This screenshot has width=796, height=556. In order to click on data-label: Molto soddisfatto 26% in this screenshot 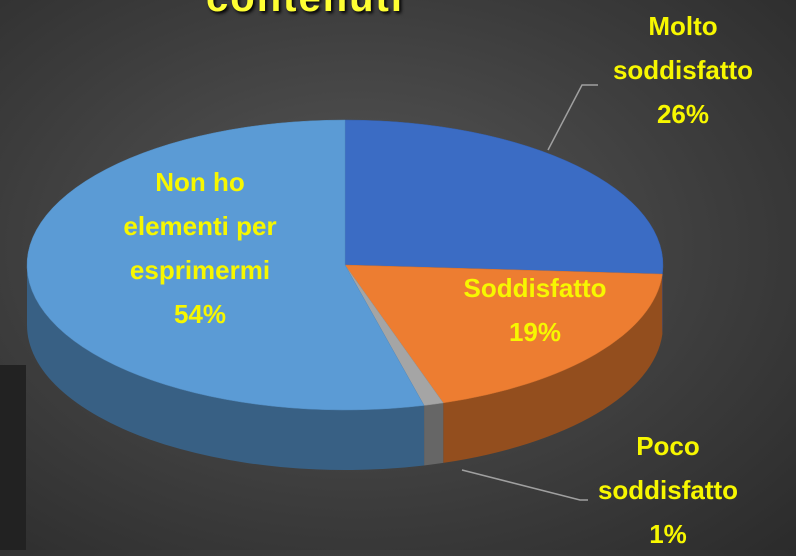, I will do `click(683, 70)`.